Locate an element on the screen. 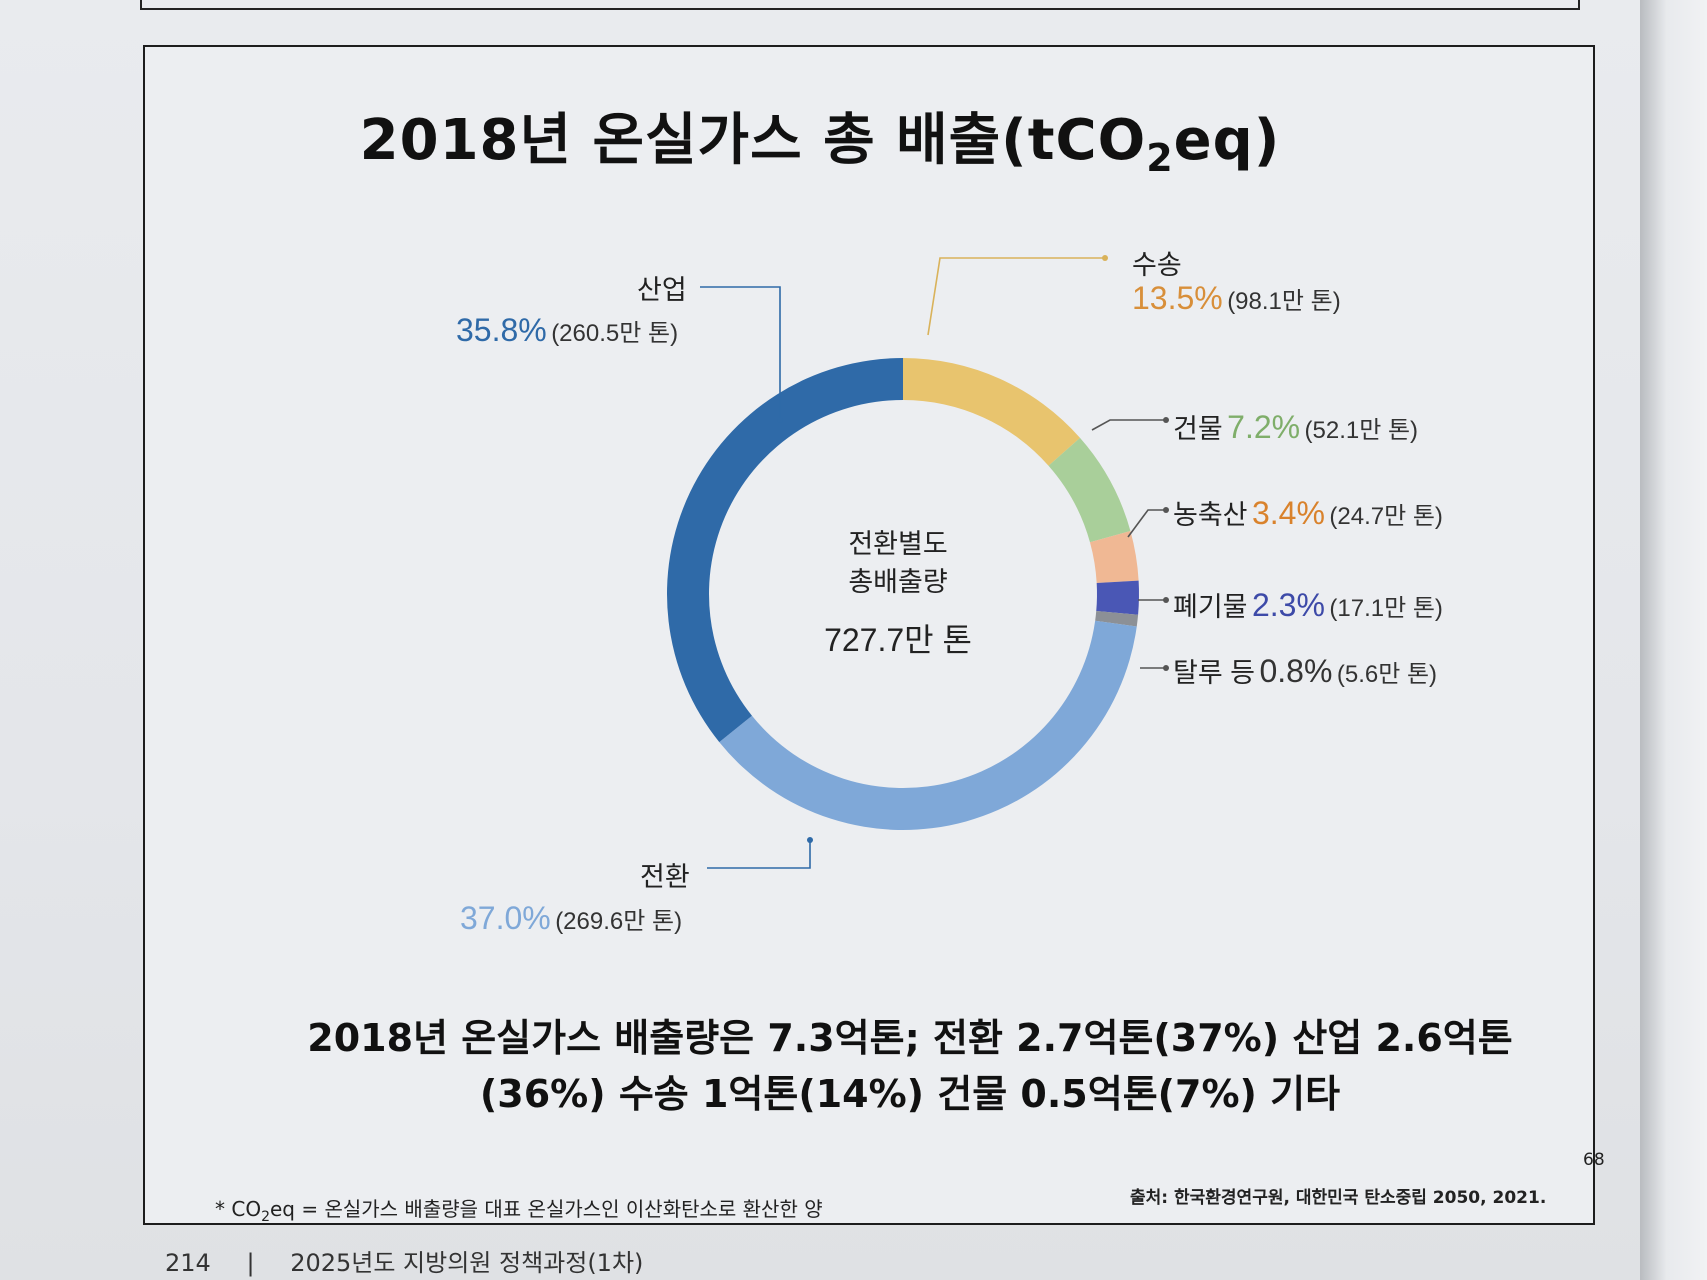 The width and height of the screenshot is (1707, 1280). label-building: 건물 7.2% (52.1만 톤) is located at coordinates (1296, 427).